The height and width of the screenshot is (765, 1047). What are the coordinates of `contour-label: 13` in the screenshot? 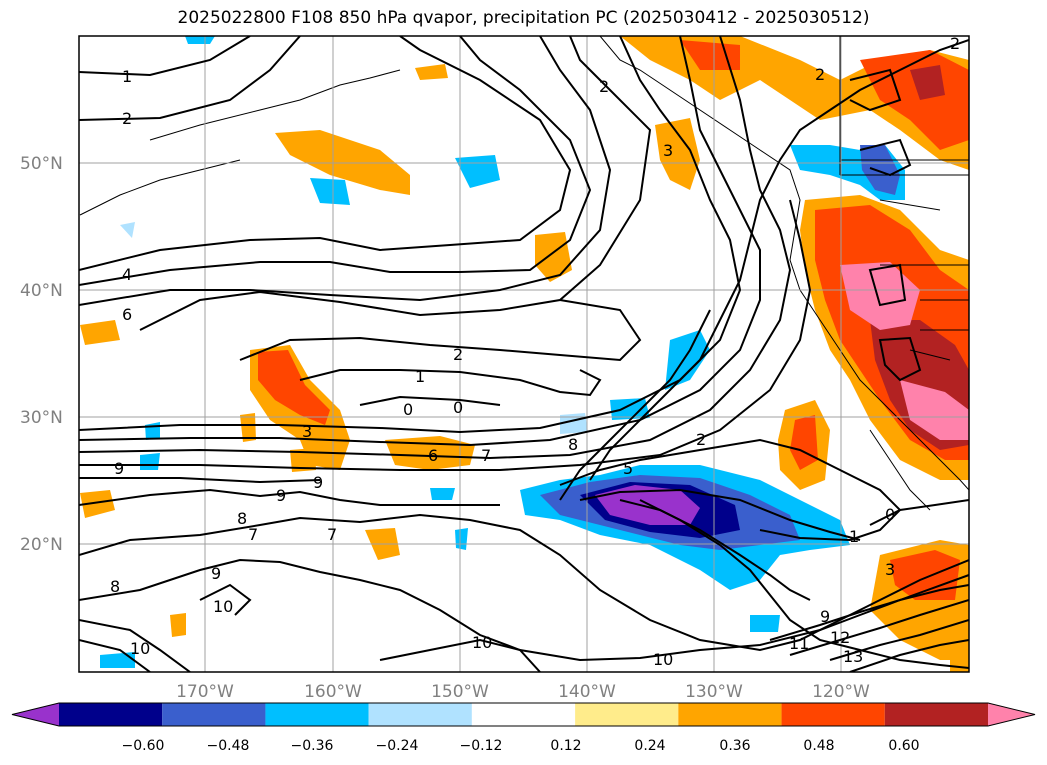 It's located at (853, 656).